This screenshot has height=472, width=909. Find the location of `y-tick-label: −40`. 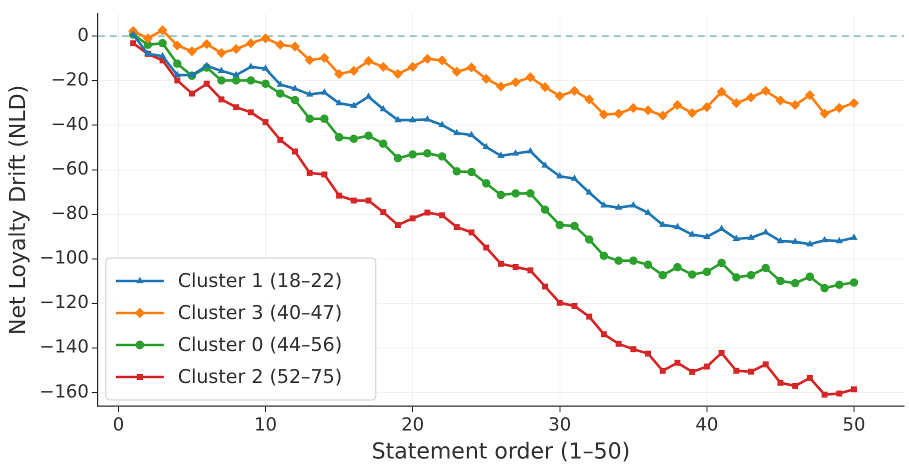

y-tick-label: −40 is located at coordinates (69, 124).